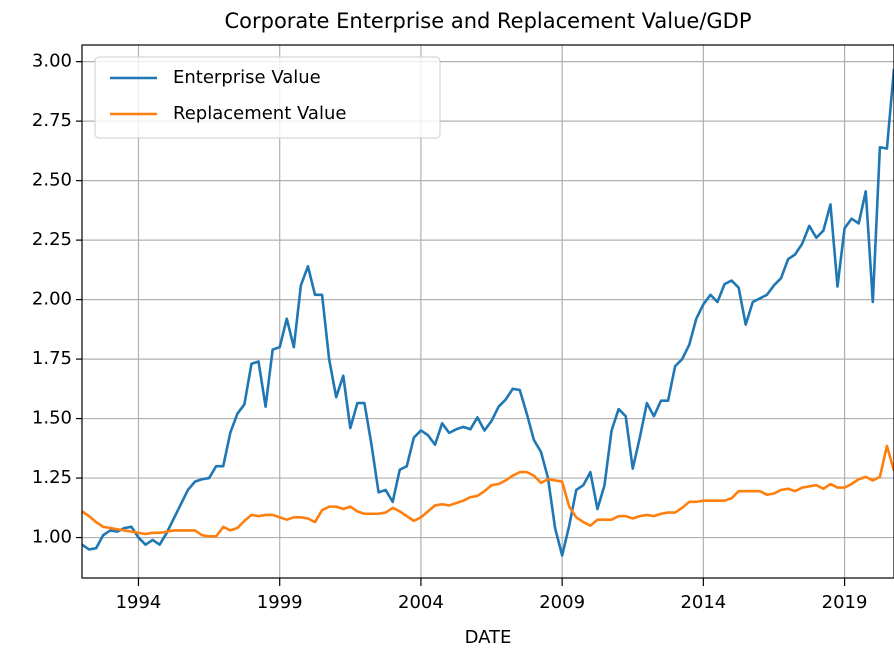 The height and width of the screenshot is (656, 894). I want to click on x-axis-label: DATE, so click(488, 637).